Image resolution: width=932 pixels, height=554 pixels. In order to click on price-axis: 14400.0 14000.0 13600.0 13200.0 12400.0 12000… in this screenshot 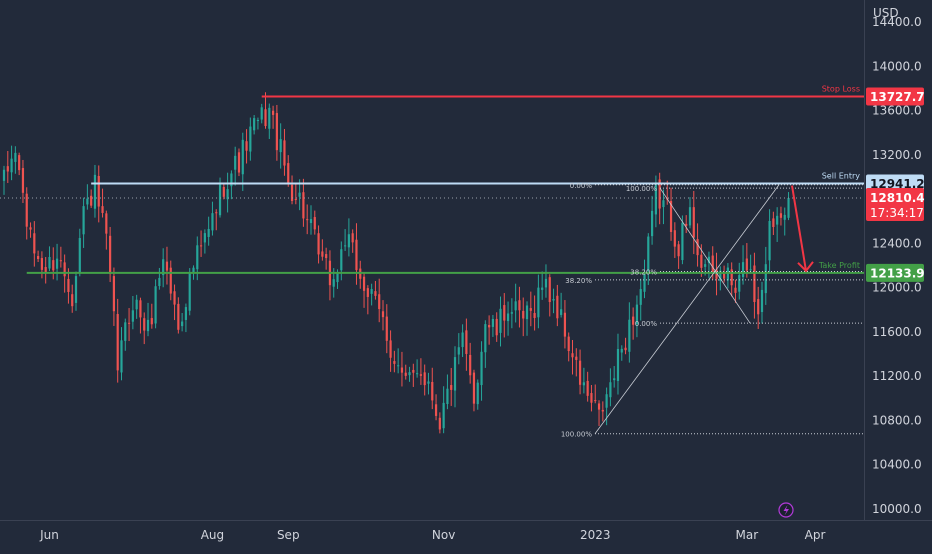, I will do `click(897, 265)`.